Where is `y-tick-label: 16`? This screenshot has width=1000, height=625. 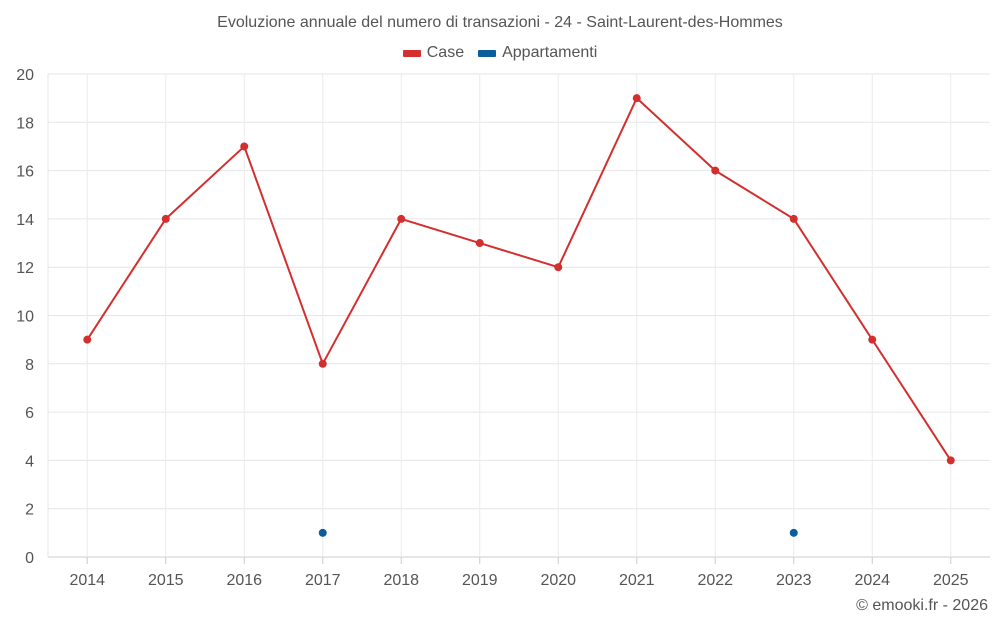
y-tick-label: 16 is located at coordinates (25, 172).